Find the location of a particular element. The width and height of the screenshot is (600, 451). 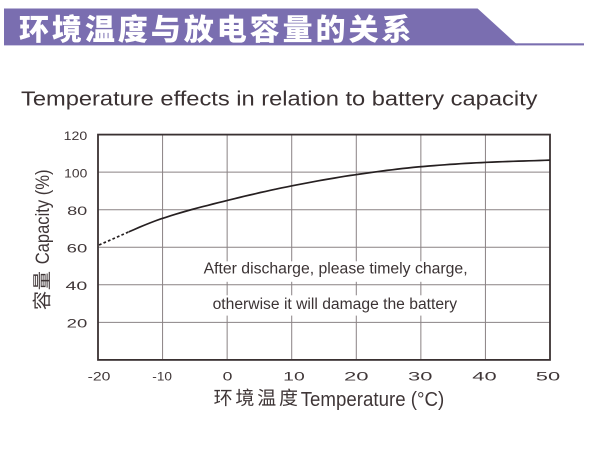

svg-text: 120 is located at coordinates (76, 136).